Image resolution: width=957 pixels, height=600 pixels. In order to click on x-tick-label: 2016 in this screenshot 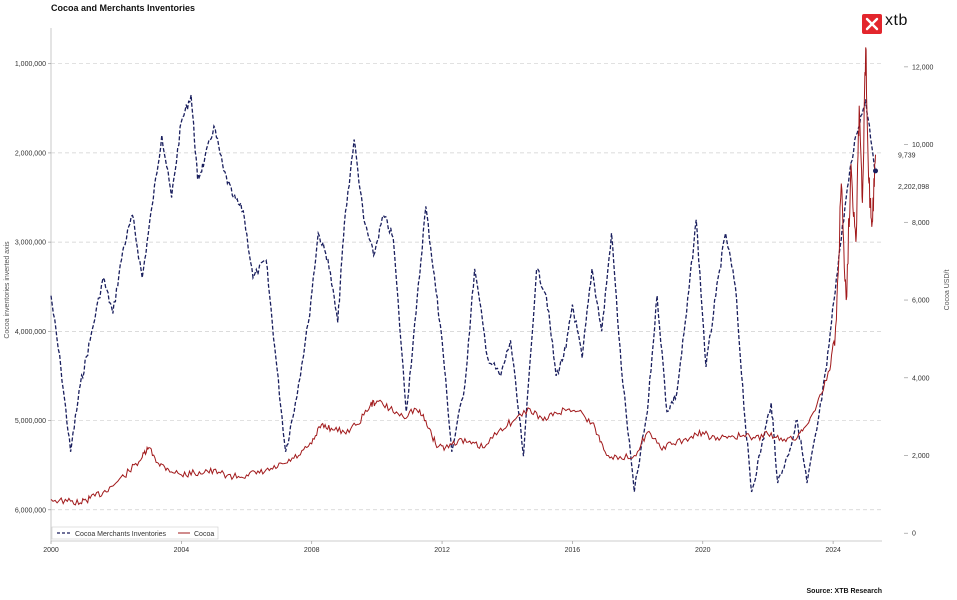, I will do `click(573, 550)`.